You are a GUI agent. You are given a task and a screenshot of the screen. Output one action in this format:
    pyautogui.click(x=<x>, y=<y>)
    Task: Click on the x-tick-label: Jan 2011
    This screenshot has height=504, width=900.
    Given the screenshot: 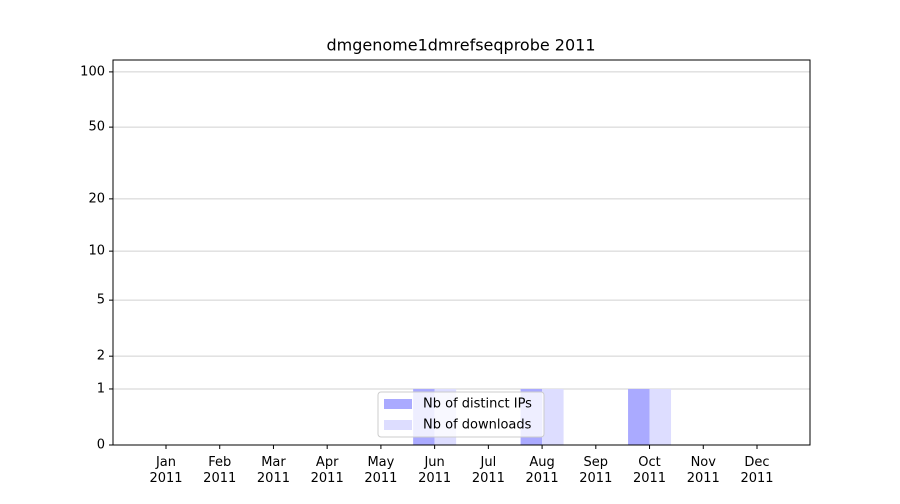 What is the action you would take?
    pyautogui.click(x=165, y=470)
    